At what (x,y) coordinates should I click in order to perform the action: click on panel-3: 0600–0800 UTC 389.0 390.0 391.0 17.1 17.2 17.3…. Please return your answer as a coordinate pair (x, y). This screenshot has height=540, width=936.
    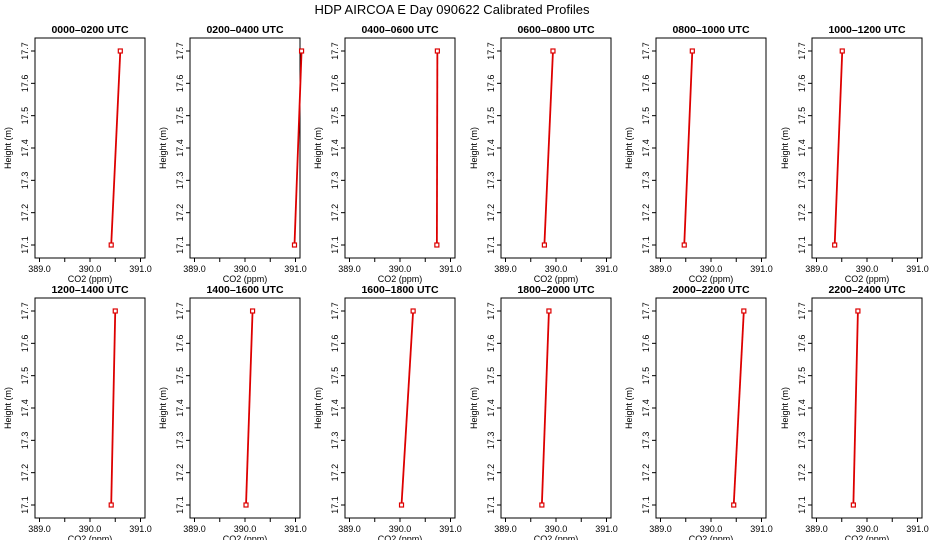
    Looking at the image, I should click on (543, 154).